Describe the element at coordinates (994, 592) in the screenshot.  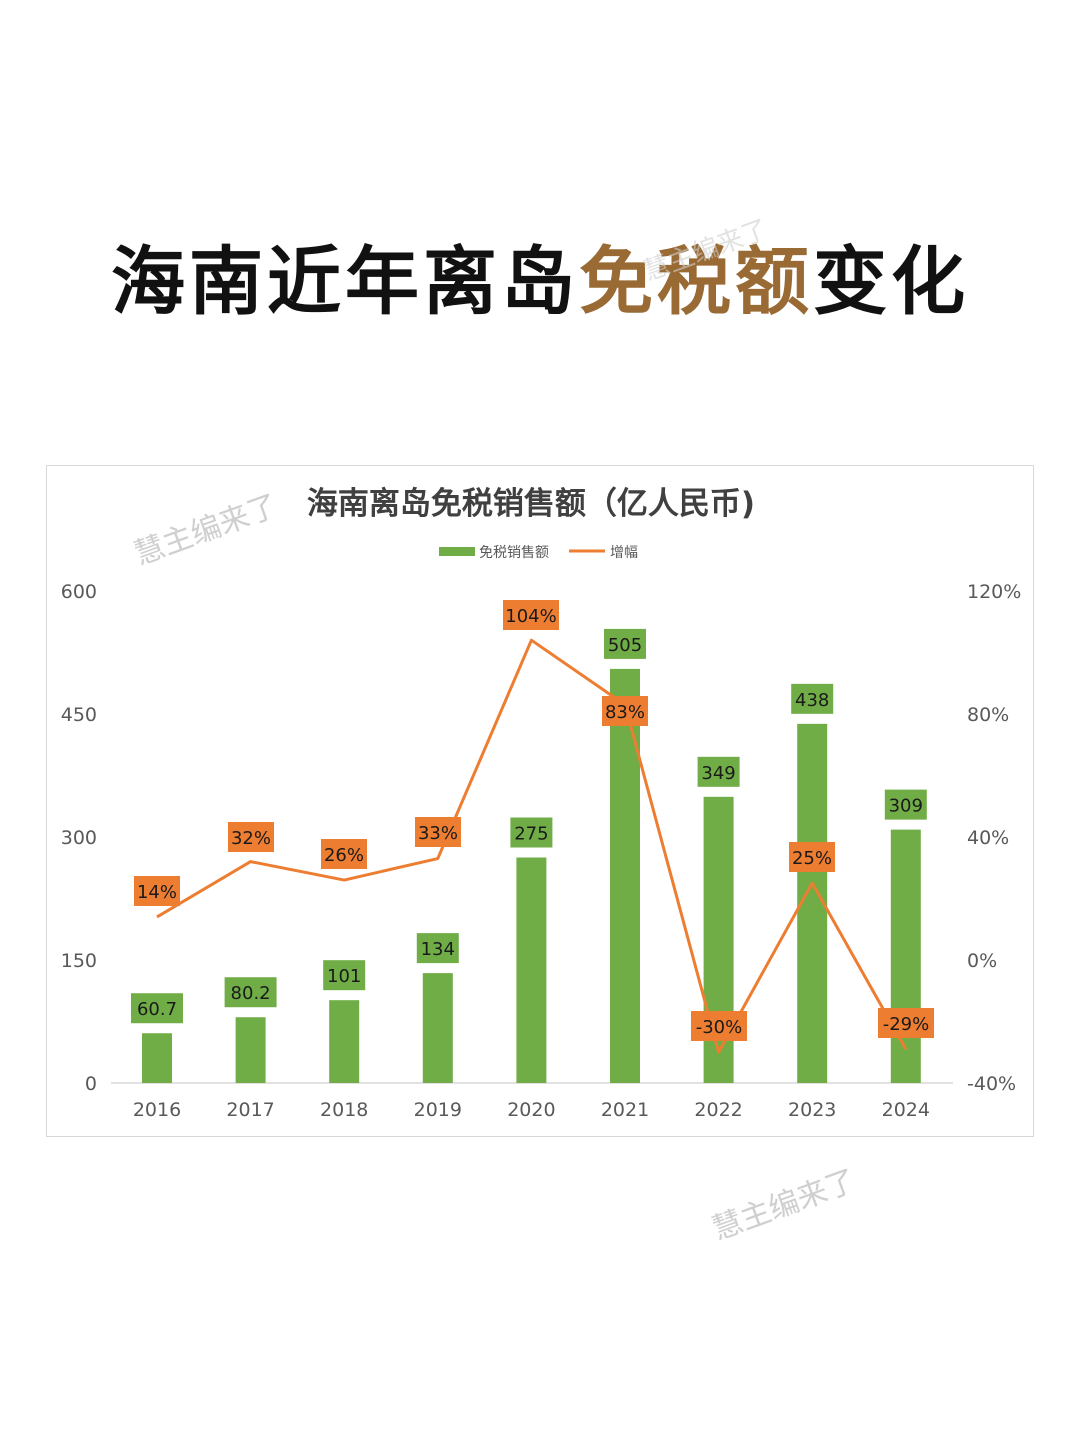
I see `right-axis-tick: 120%` at that location.